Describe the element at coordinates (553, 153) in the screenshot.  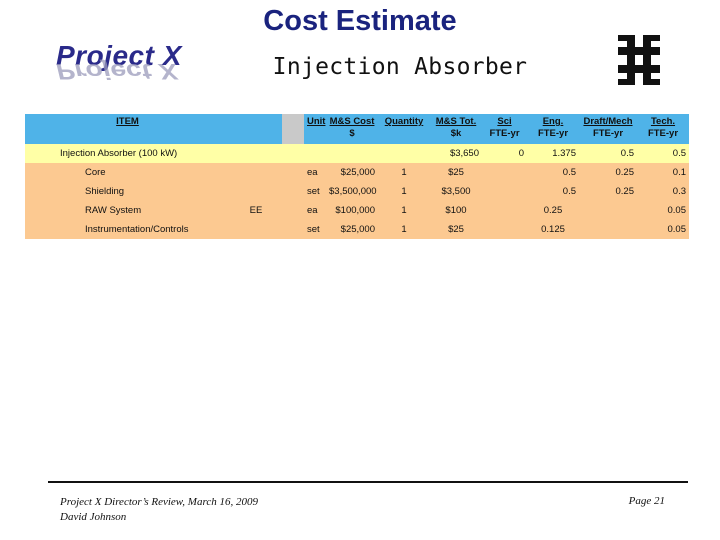
I see `summary-eng: 1.375` at that location.